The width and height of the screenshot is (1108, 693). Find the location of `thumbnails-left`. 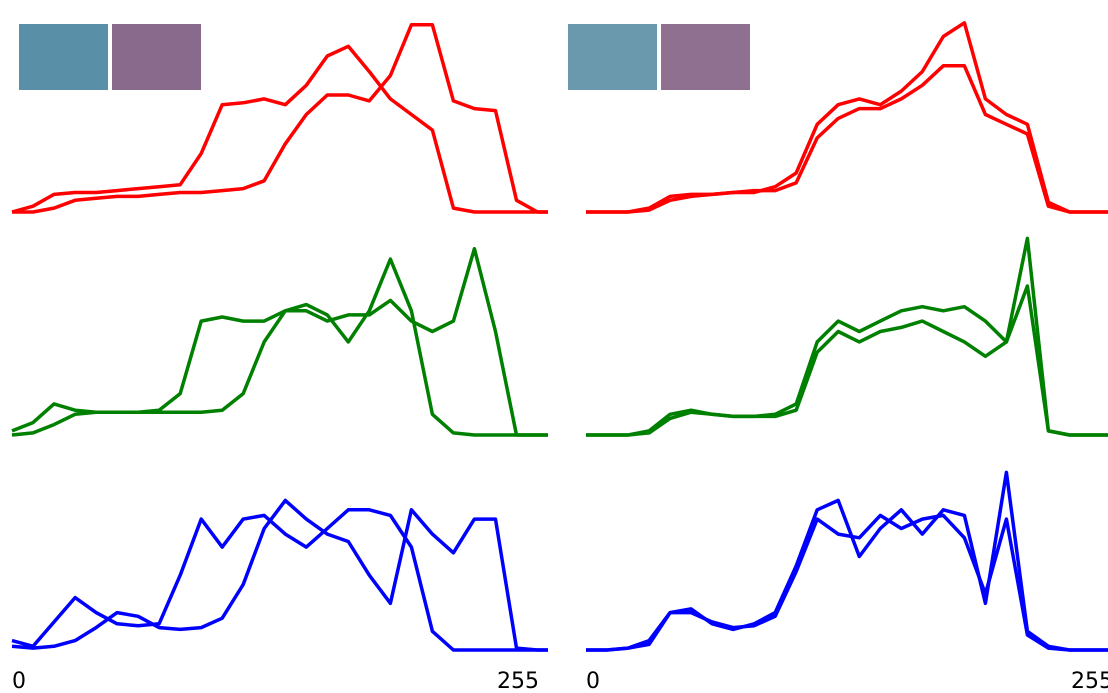

thumbnails-left is located at coordinates (110, 57).